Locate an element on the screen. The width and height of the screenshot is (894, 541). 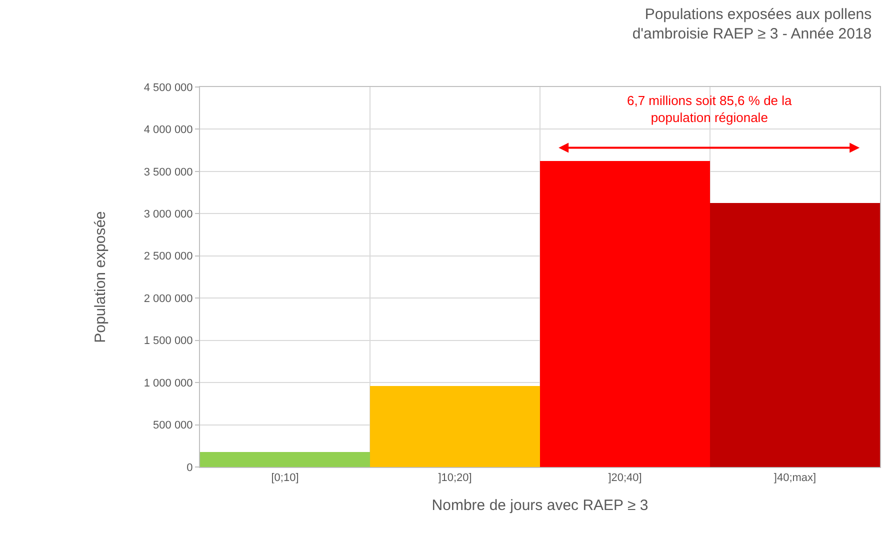
y-tick-label: 3 500 000 is located at coordinates (168, 172).